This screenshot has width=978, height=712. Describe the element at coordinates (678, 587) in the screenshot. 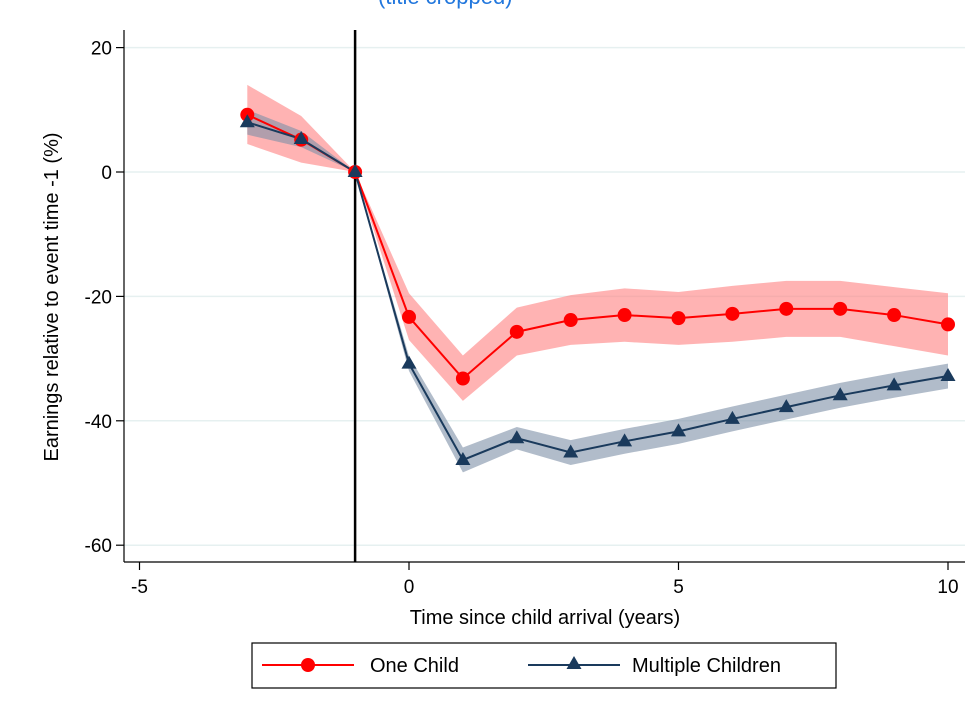

I see `x-tick-label-5: 5` at that location.